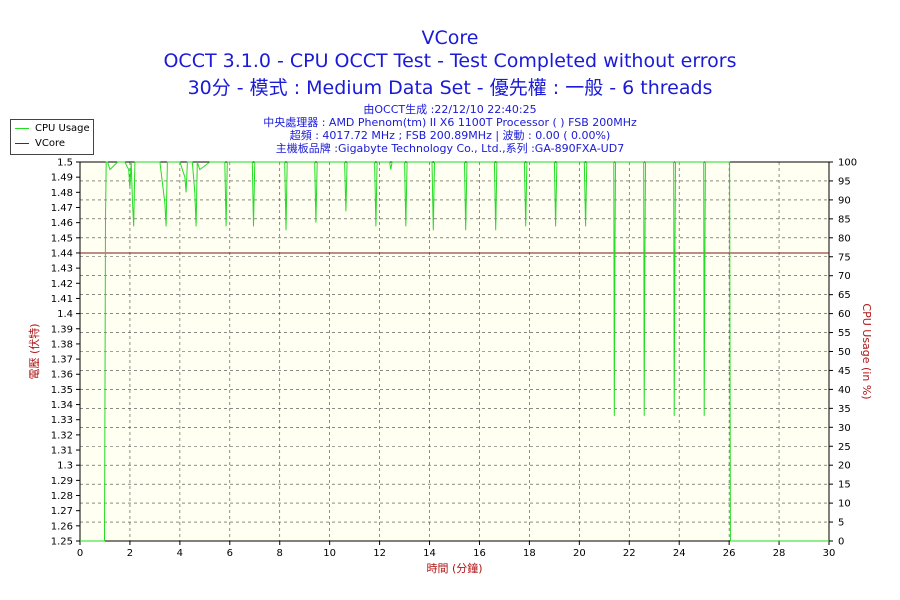  What do you see at coordinates (679, 553) in the screenshot?
I see `x-tick-label: 24` at bounding box center [679, 553].